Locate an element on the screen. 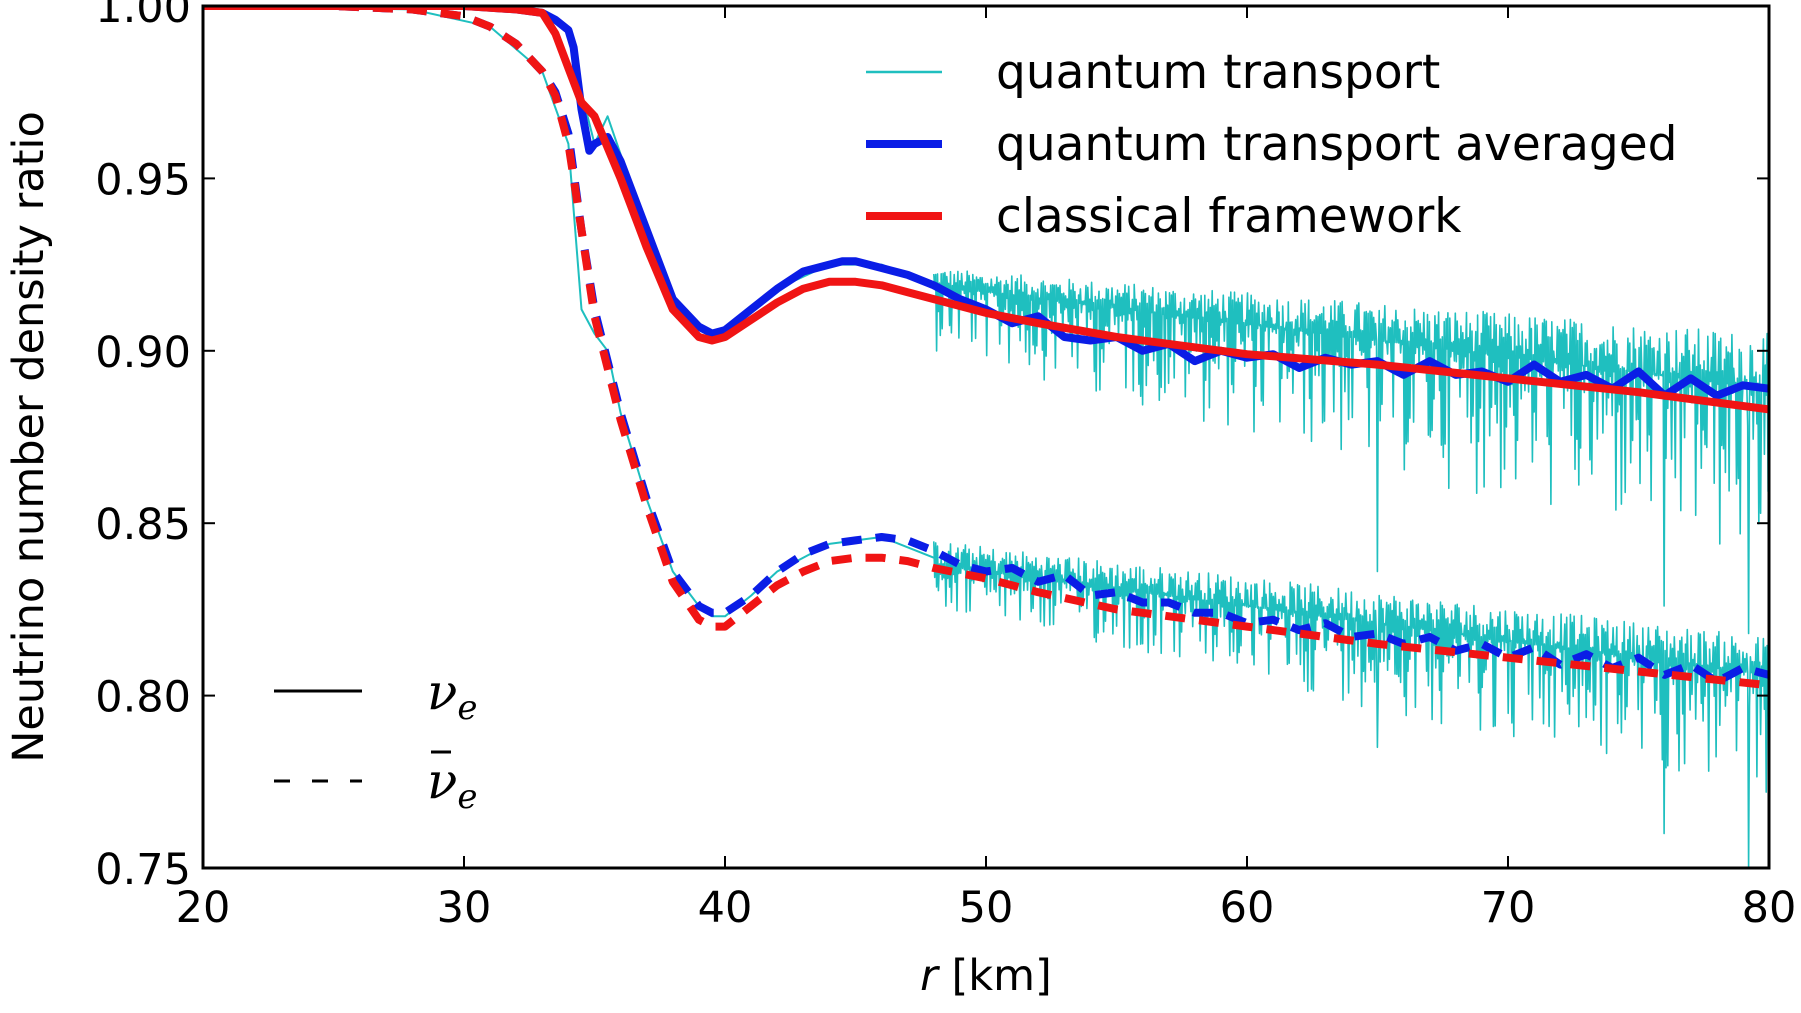  x-tick-label: 70 is located at coordinates (1508, 908).